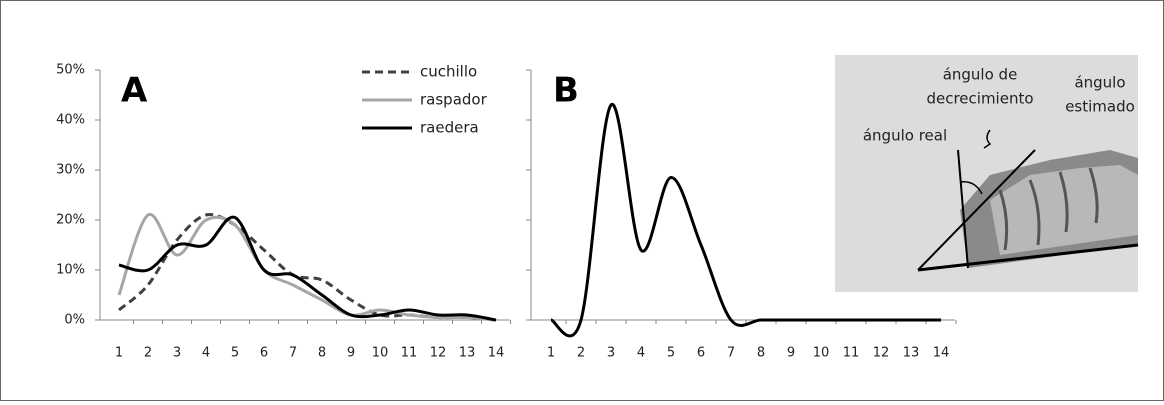 This screenshot has height=405, width=1164. What do you see at coordinates (74, 320) in the screenshot?
I see `y-tick-label: 0%` at bounding box center [74, 320].